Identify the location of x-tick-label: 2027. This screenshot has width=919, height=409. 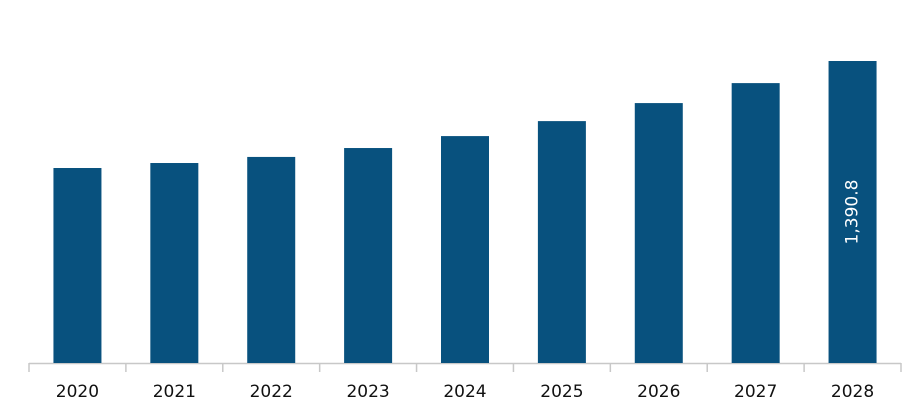
(755, 392).